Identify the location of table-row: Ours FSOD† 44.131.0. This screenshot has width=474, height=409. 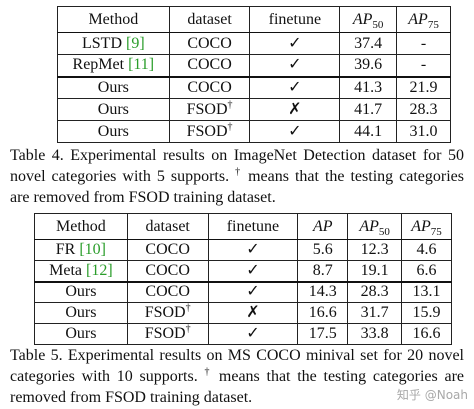
(254, 131).